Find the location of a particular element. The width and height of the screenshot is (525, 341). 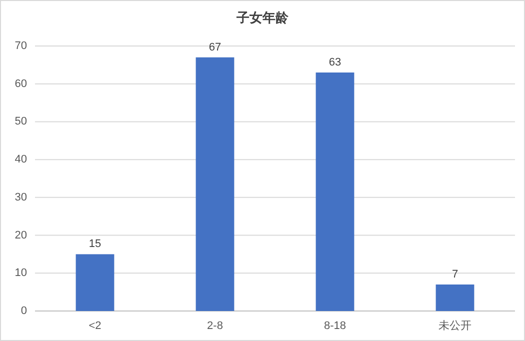

y-tick-label: 0 is located at coordinates (23, 311).